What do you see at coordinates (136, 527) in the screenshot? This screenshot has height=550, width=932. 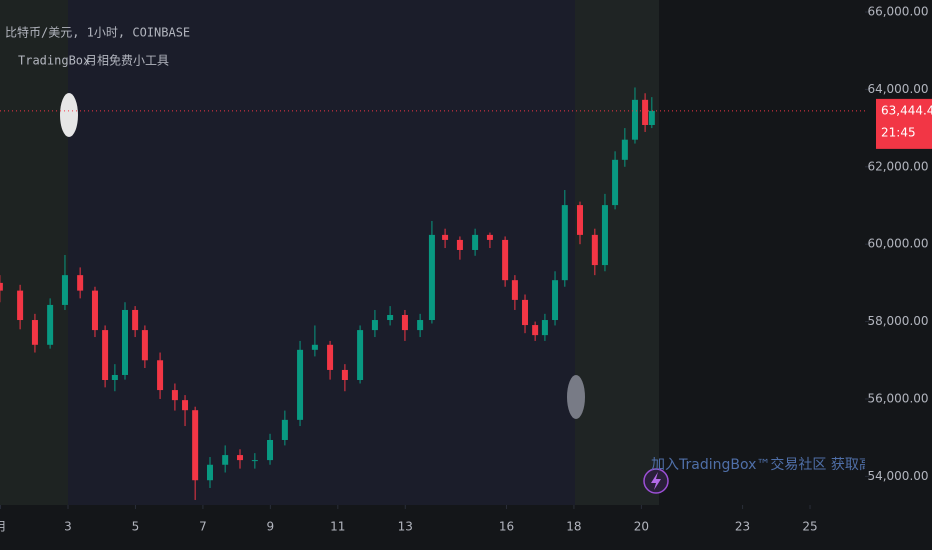 I see `x-tick-label: 5` at bounding box center [136, 527].